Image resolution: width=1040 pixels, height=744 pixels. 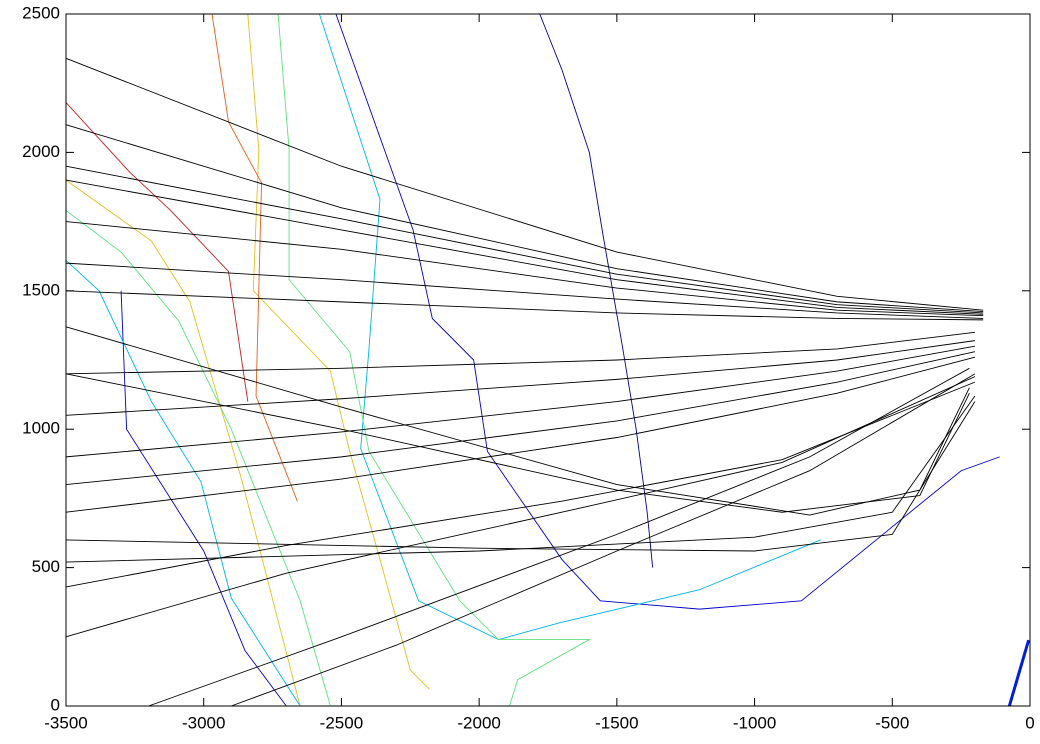 I want to click on y-tick-label: 2000, so click(x=41, y=151).